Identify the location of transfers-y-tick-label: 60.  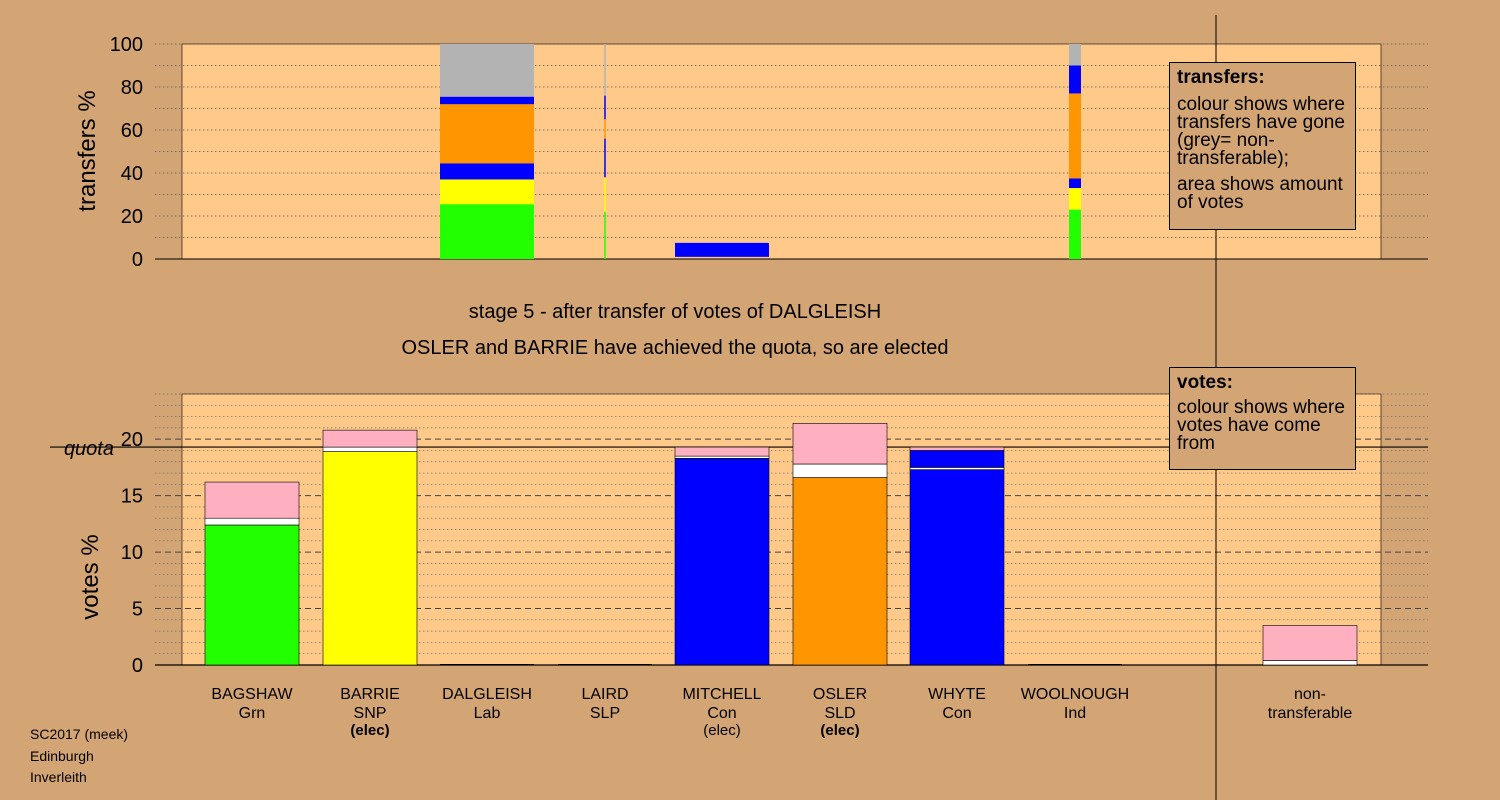
(132, 131).